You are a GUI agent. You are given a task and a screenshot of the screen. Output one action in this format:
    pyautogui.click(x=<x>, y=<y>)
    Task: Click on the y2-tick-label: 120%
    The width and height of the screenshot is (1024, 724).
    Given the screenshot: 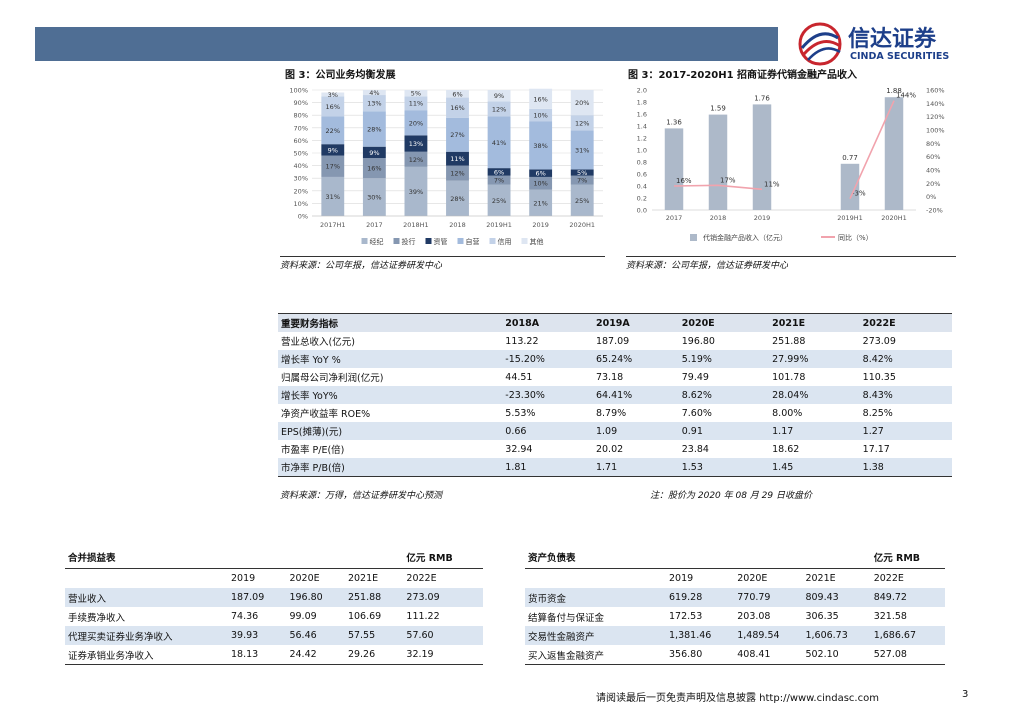 What is the action you would take?
    pyautogui.click(x=935, y=117)
    